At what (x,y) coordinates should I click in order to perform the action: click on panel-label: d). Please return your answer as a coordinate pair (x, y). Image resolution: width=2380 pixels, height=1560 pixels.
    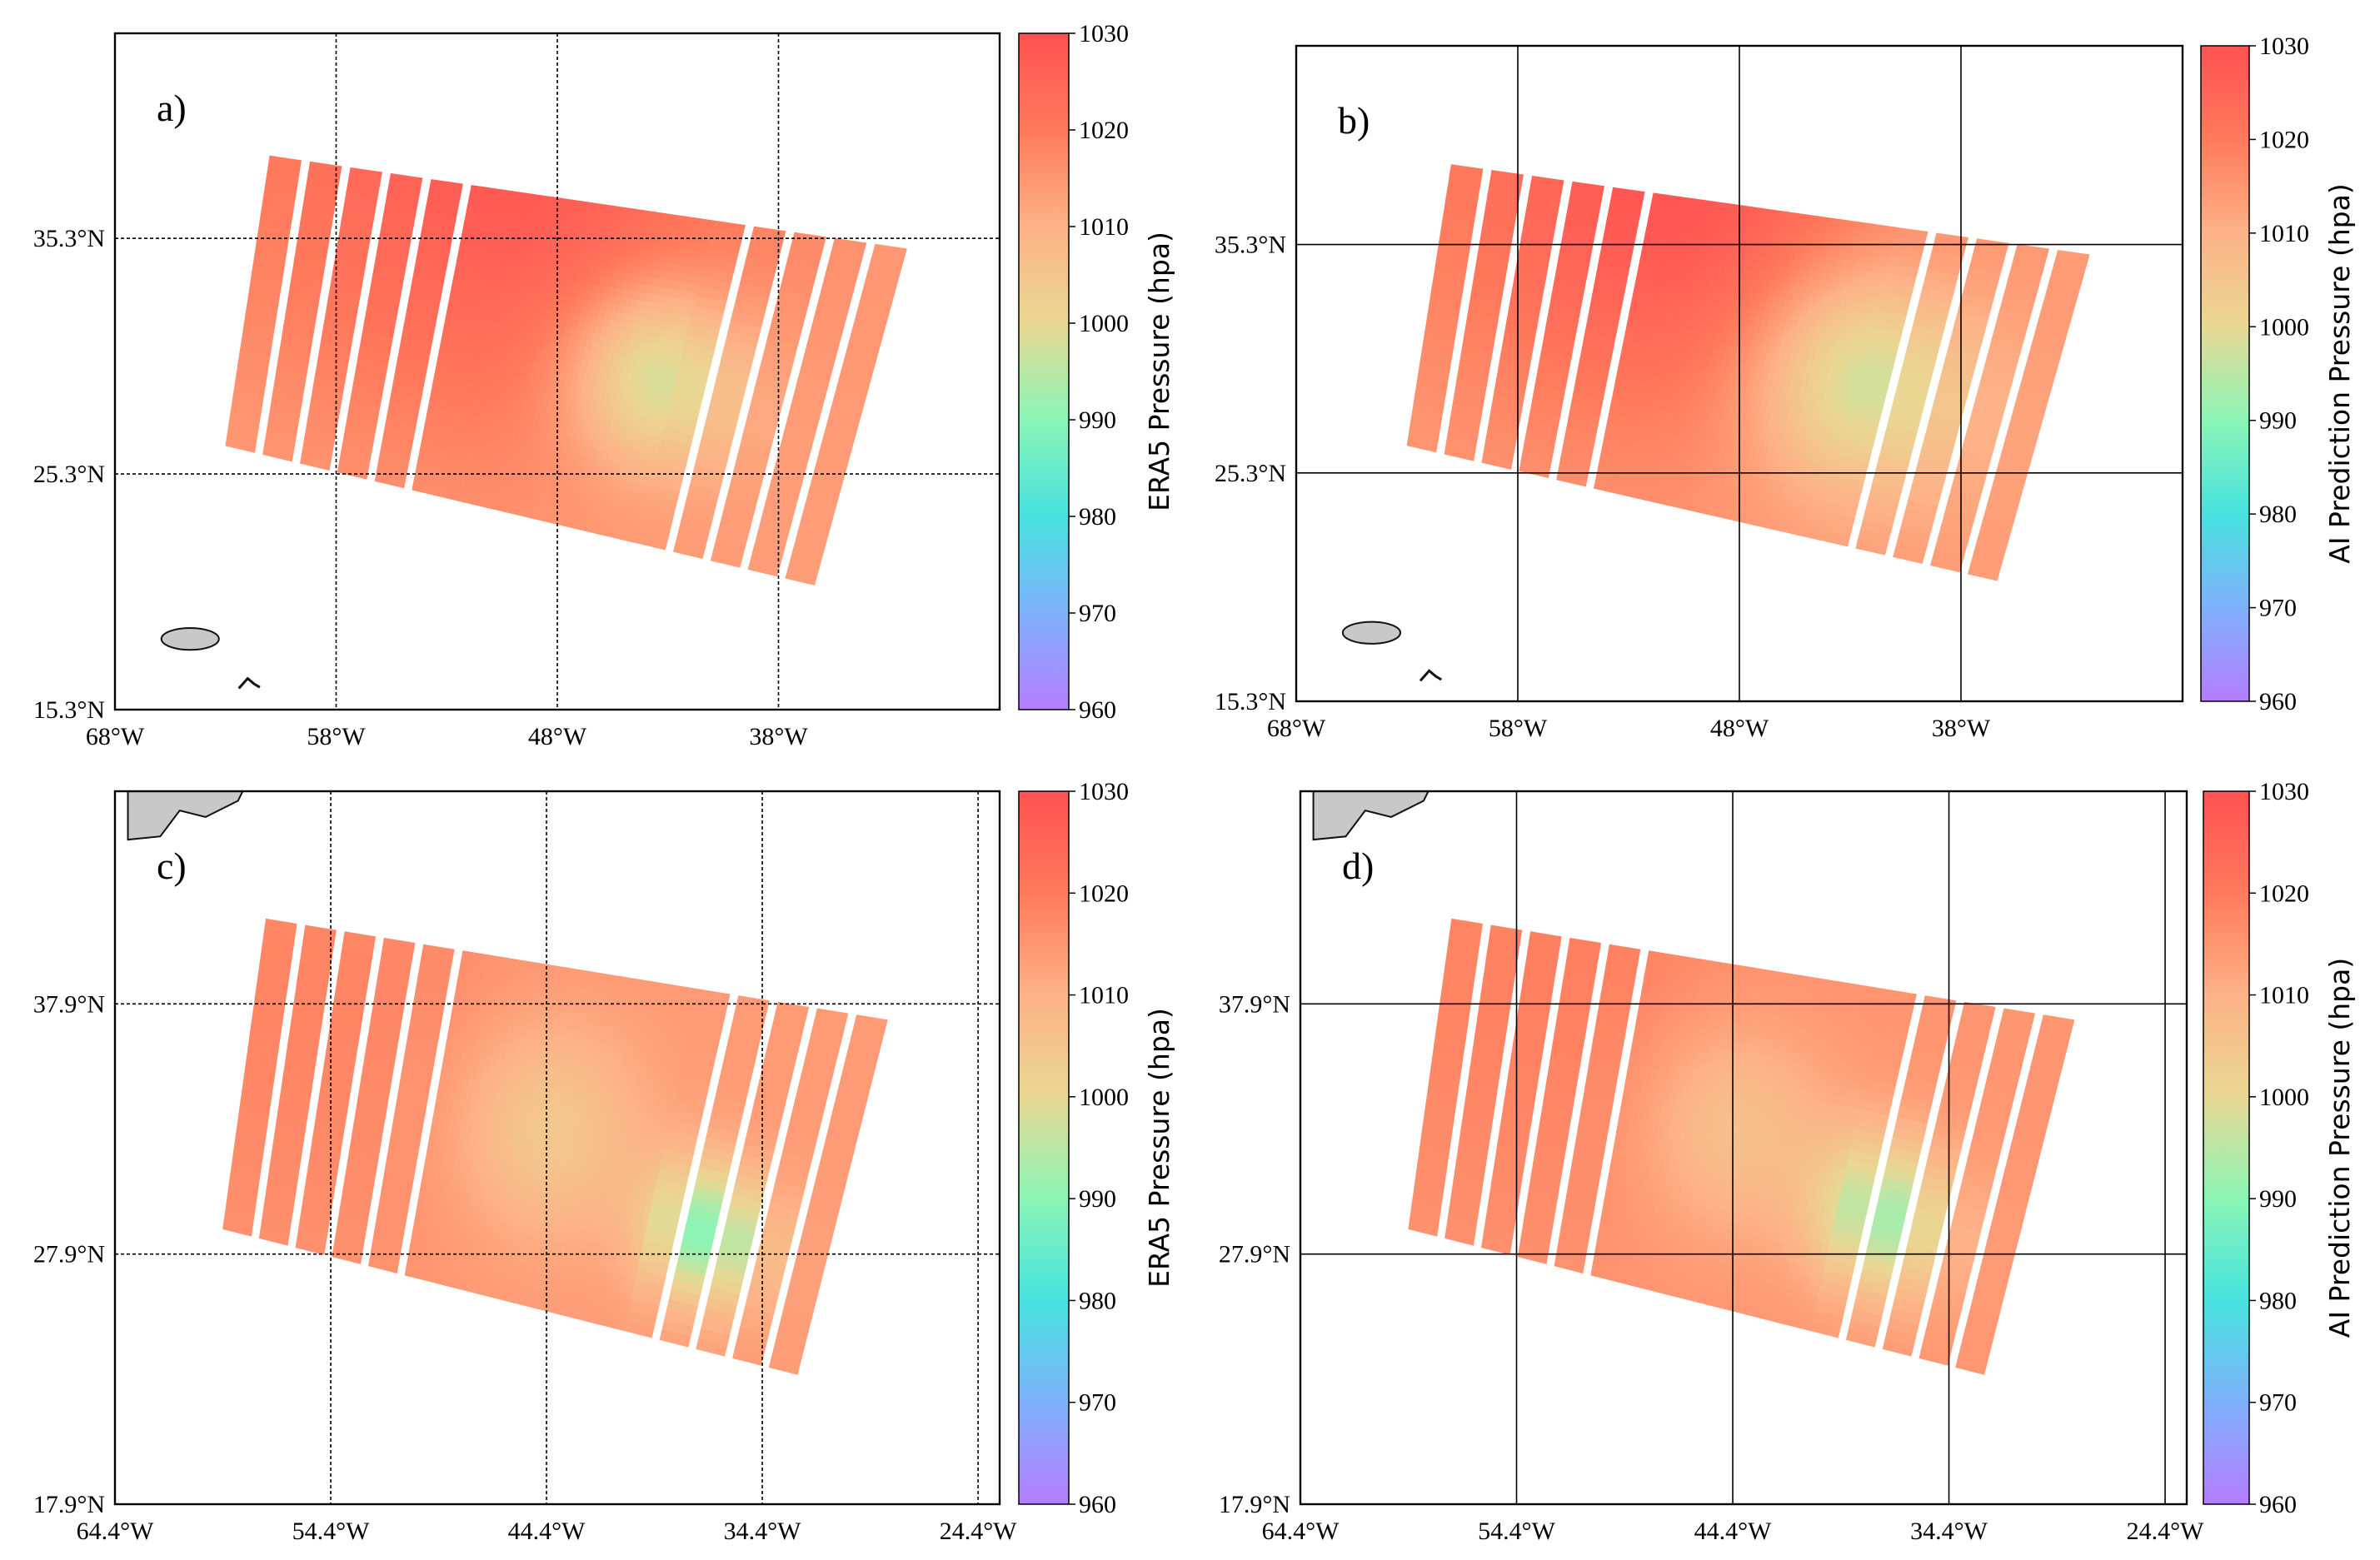
    Looking at the image, I should click on (1358, 866).